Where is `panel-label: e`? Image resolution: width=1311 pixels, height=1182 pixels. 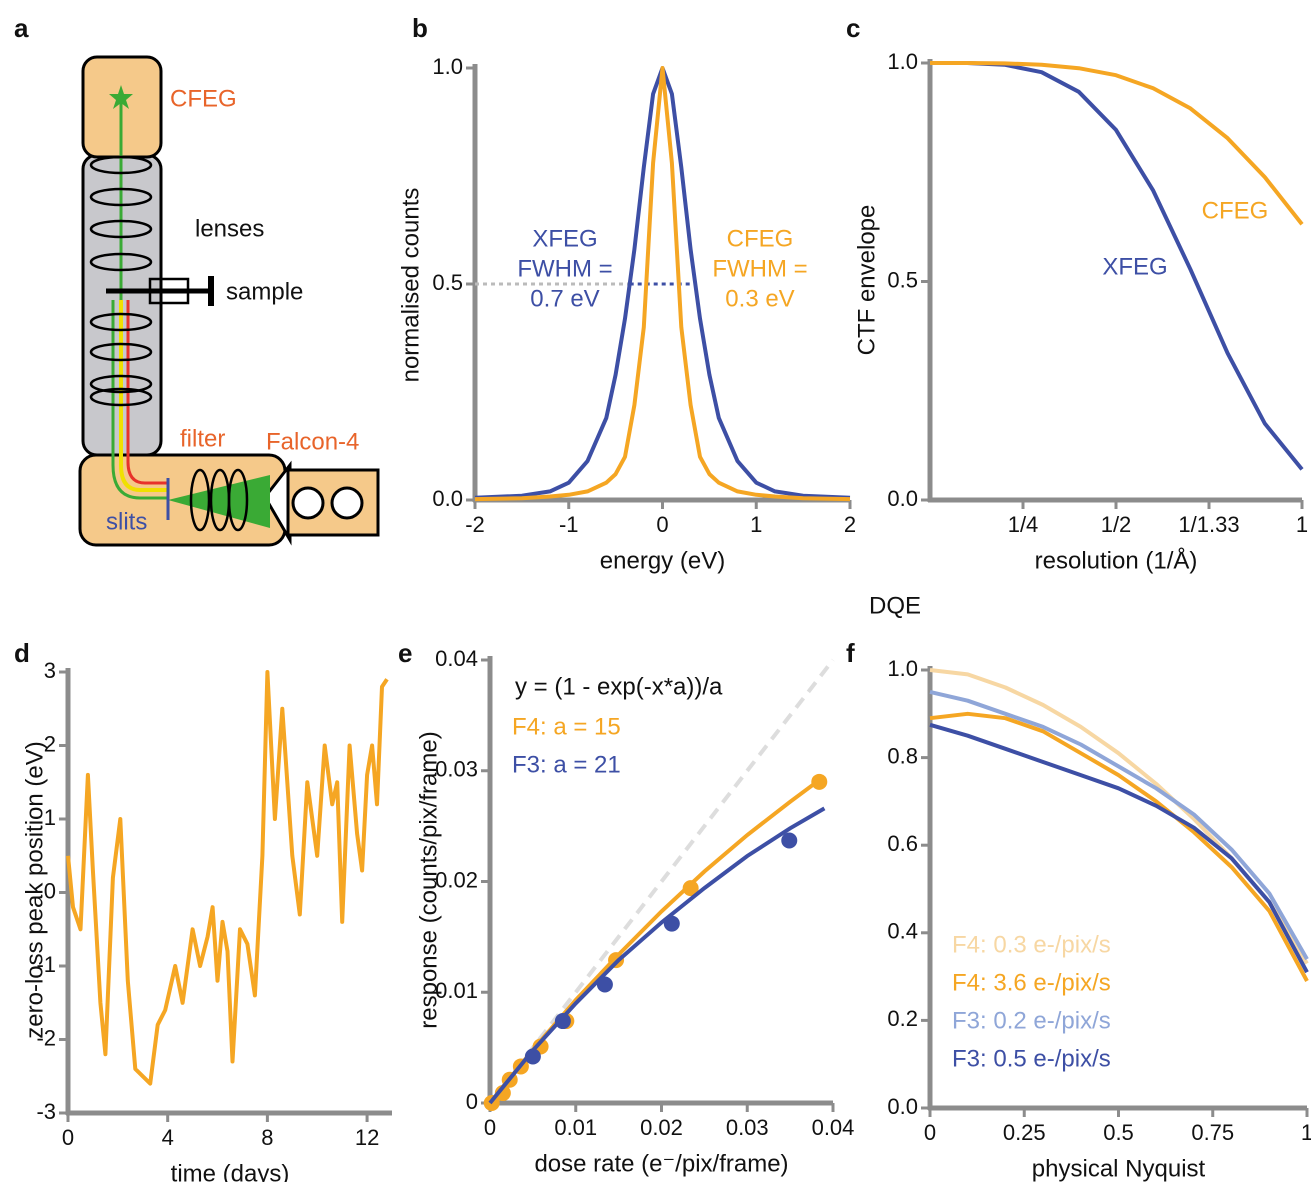 panel-label: e is located at coordinates (405, 653).